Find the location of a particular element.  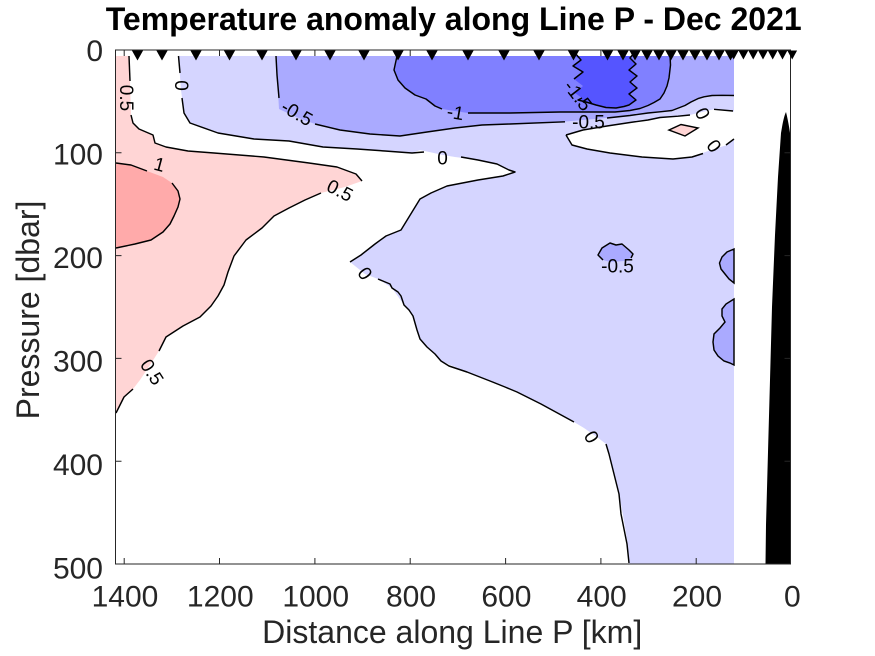

svg-text: Distance along Line P [km] is located at coordinates (452, 632).